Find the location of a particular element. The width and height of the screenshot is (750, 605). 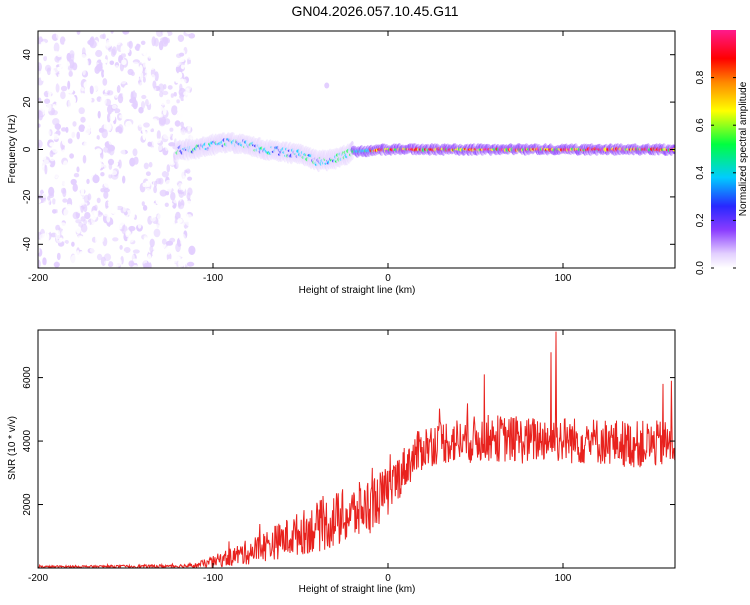

spectrogram-x-tick-label: 0 is located at coordinates (388, 278).